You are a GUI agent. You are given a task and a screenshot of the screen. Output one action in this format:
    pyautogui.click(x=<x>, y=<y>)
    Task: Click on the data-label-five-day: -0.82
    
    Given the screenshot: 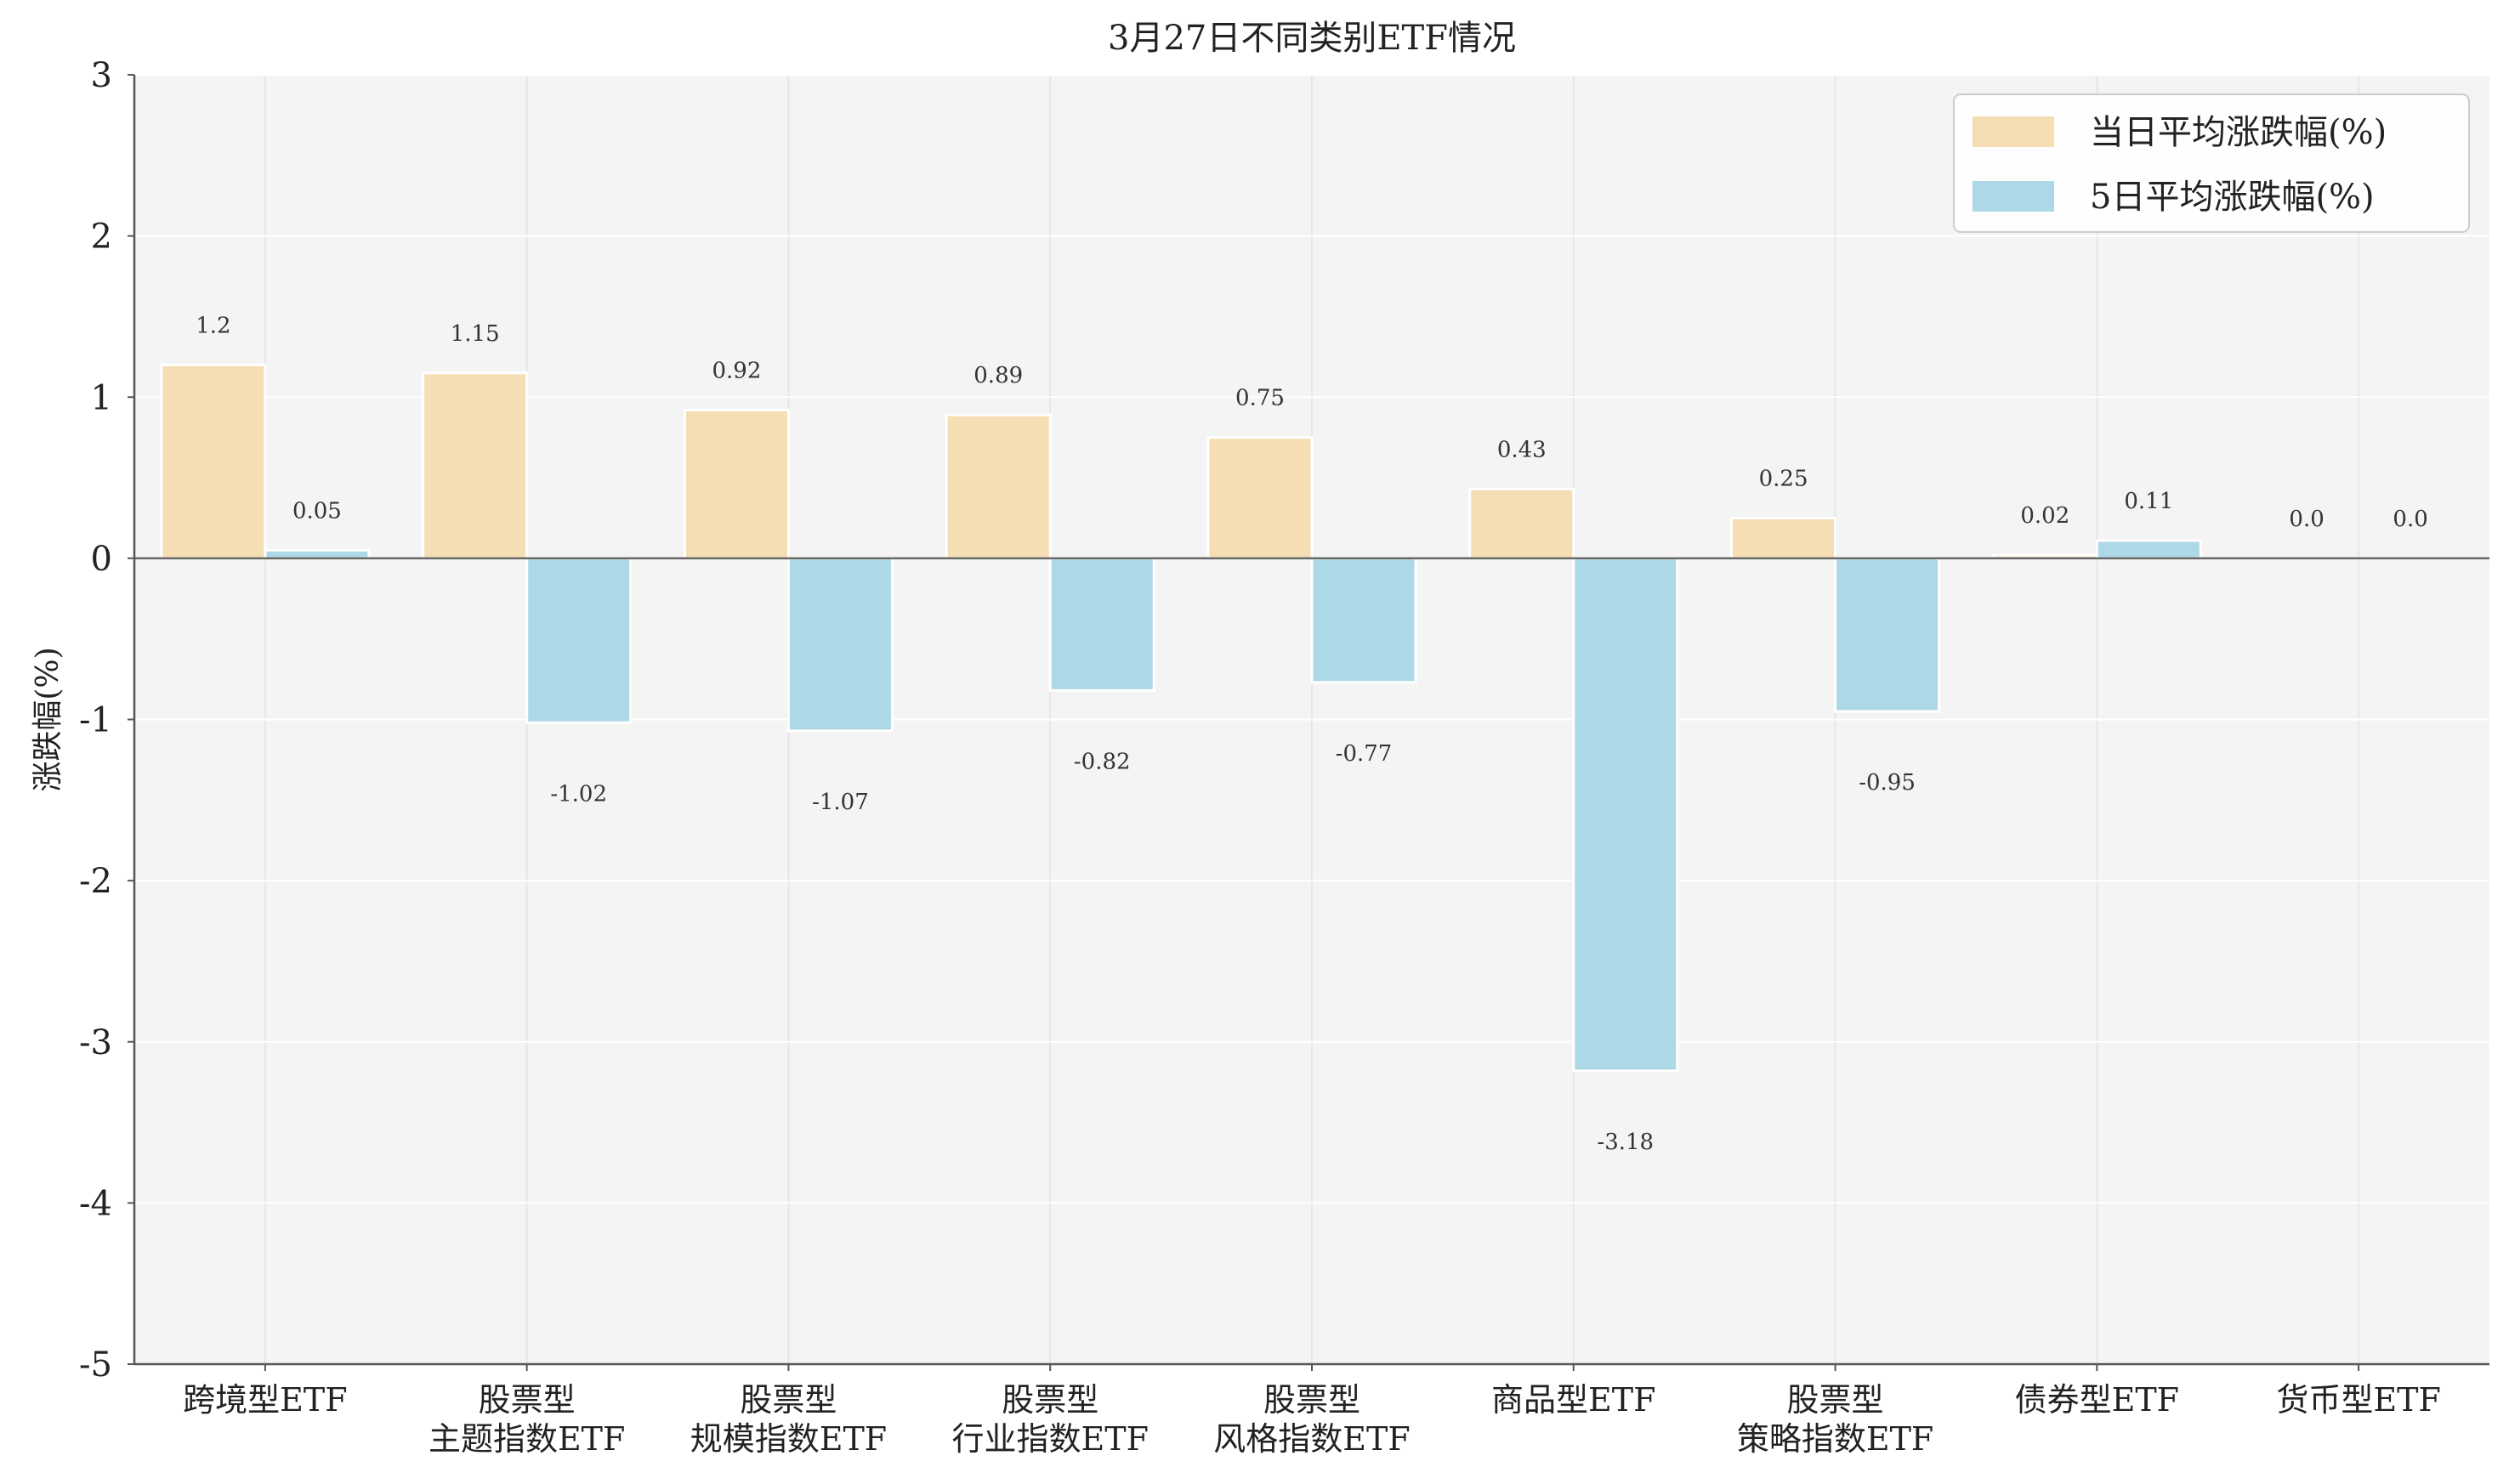 What is the action you would take?
    pyautogui.click(x=1102, y=761)
    